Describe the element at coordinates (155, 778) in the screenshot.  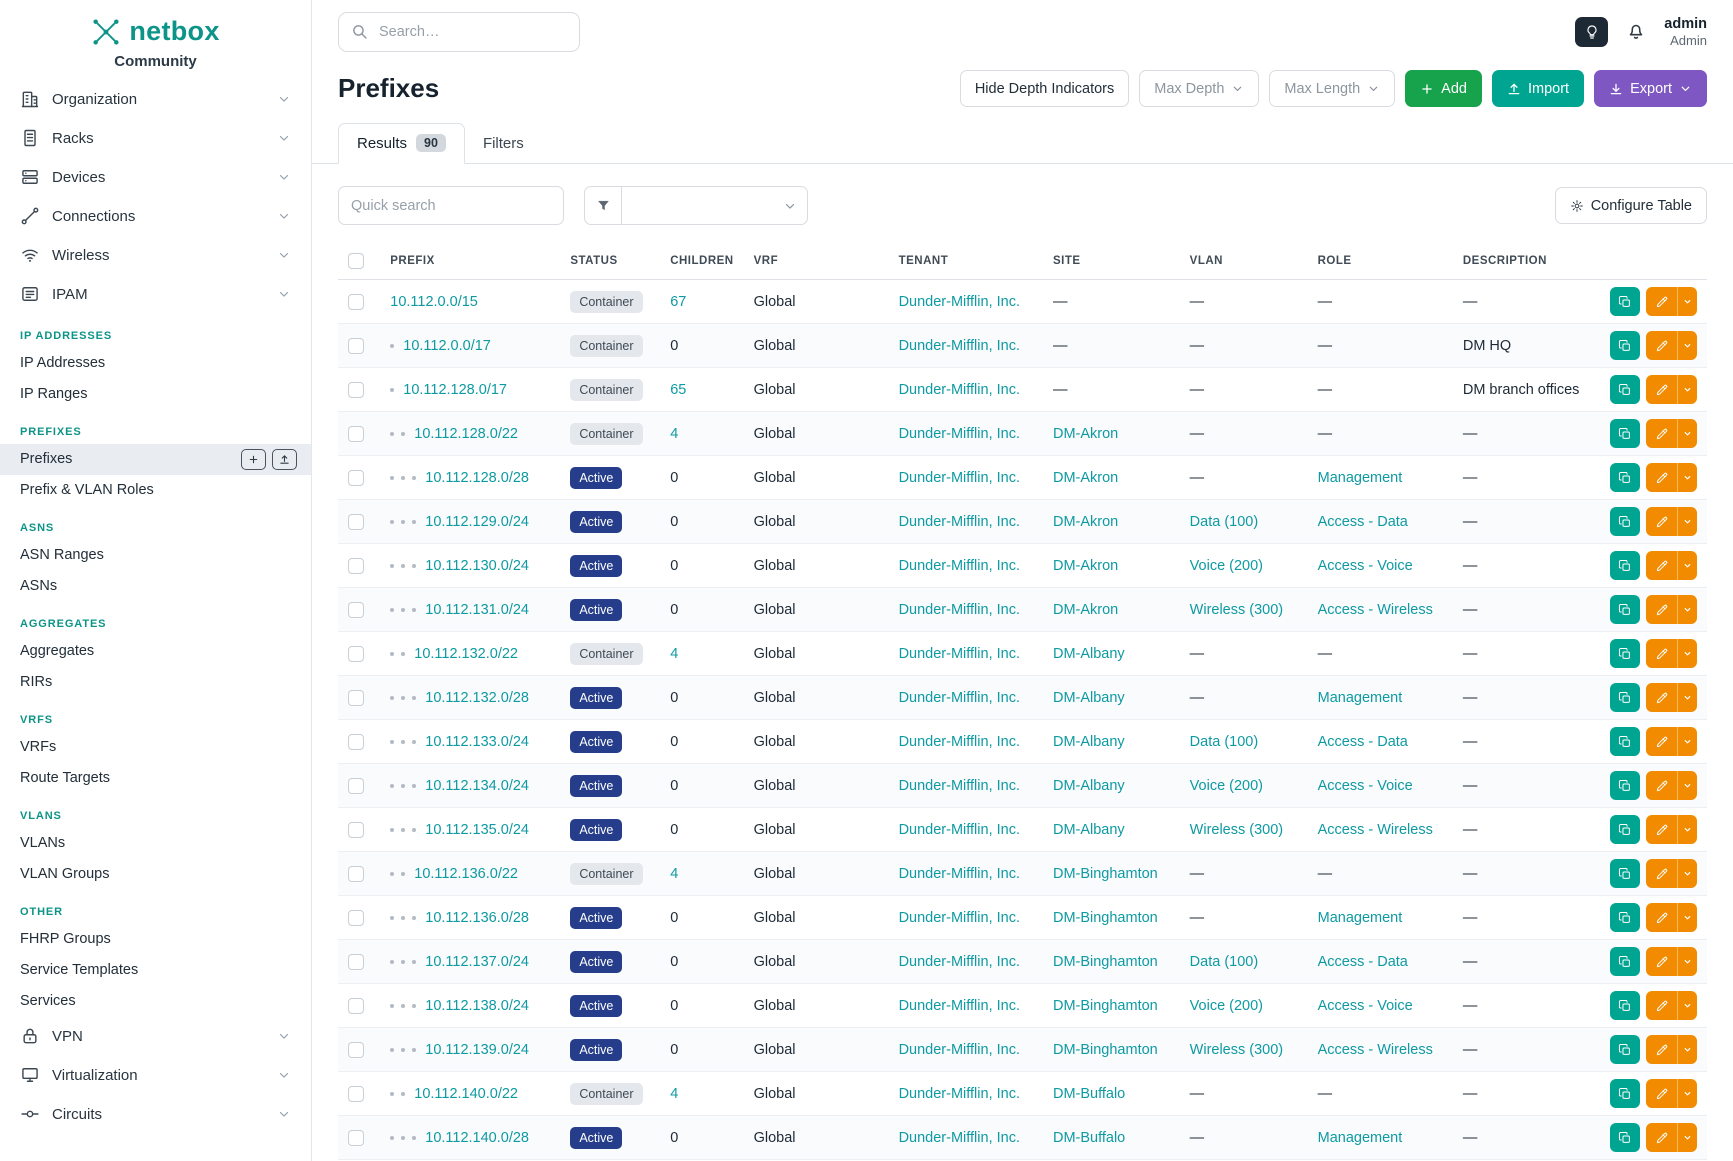
I see `sidebar-item-route-targets: Route Targets` at that location.